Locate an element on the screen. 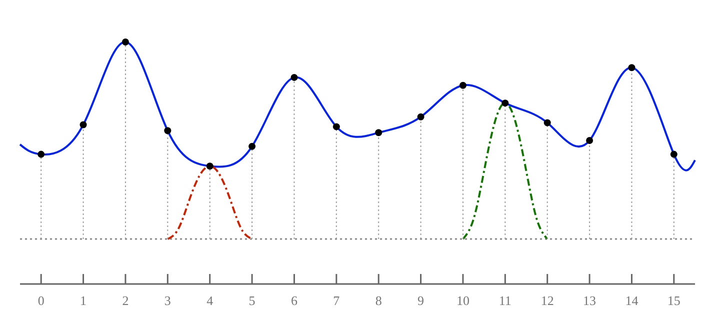  x-tick-label: 3 is located at coordinates (167, 300).